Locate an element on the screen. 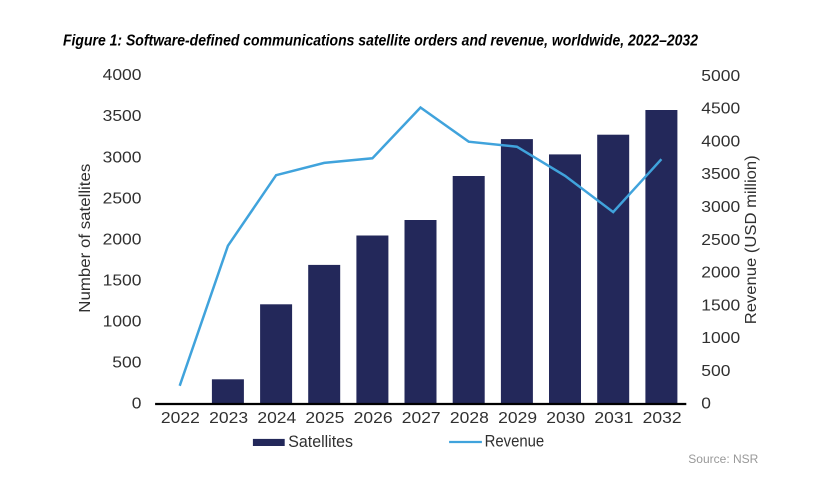 This screenshot has height=480, width=828. svg-text: 2026 is located at coordinates (373, 418).